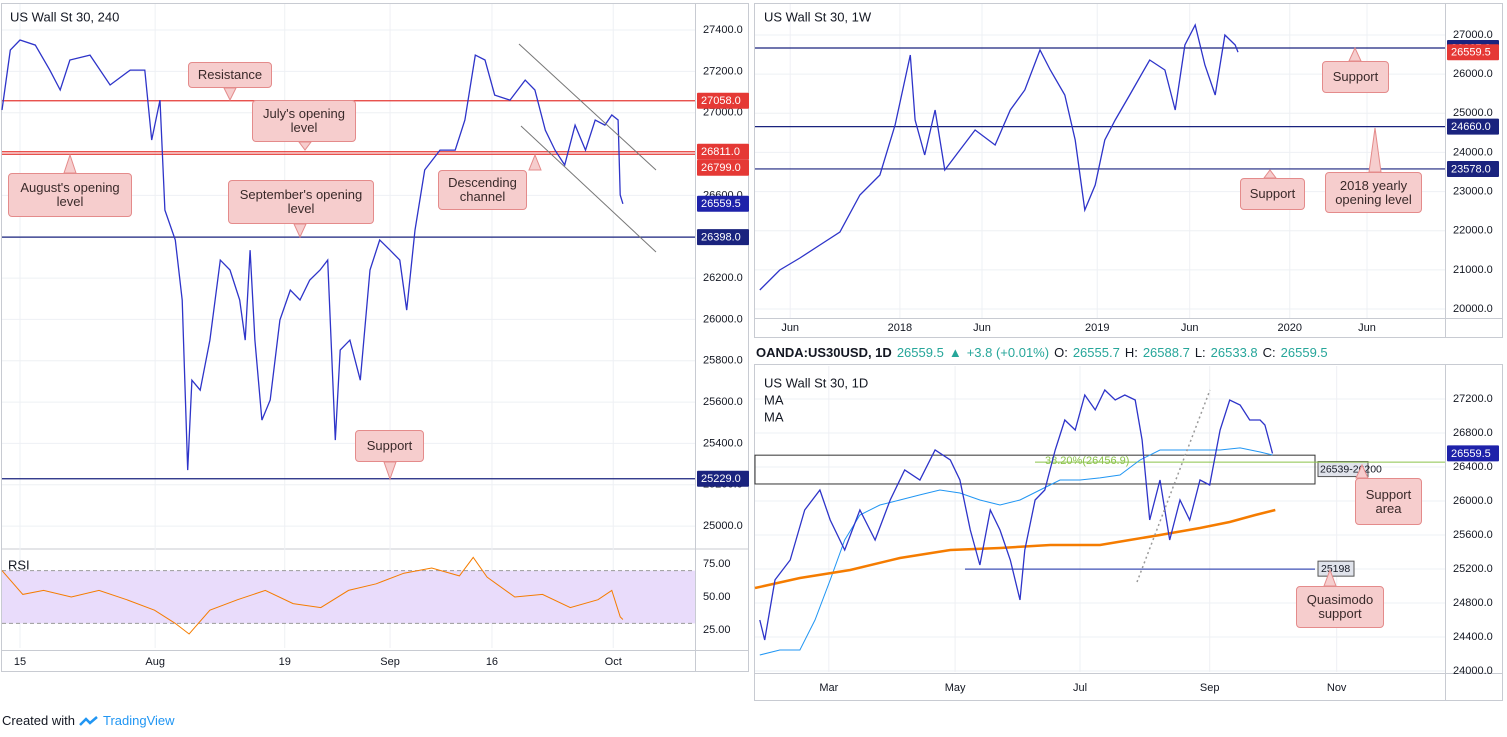 The height and width of the screenshot is (737, 1507). What do you see at coordinates (1473, 270) in the screenshot?
I see `y-tick-label: 21000.0` at bounding box center [1473, 270].